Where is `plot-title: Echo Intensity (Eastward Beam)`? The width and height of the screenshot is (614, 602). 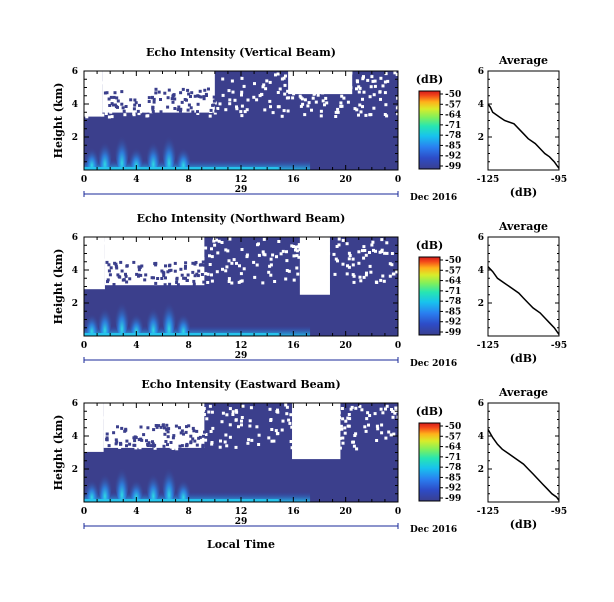
plot-title: Echo Intensity (Eastward Beam) is located at coordinates (240, 384).